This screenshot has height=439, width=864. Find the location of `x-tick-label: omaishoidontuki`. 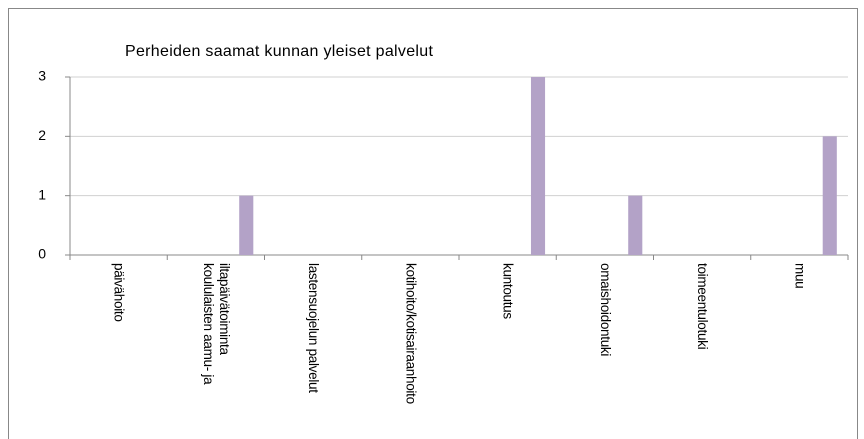

x-tick-label: omaishoidontuki is located at coordinates (605, 310).